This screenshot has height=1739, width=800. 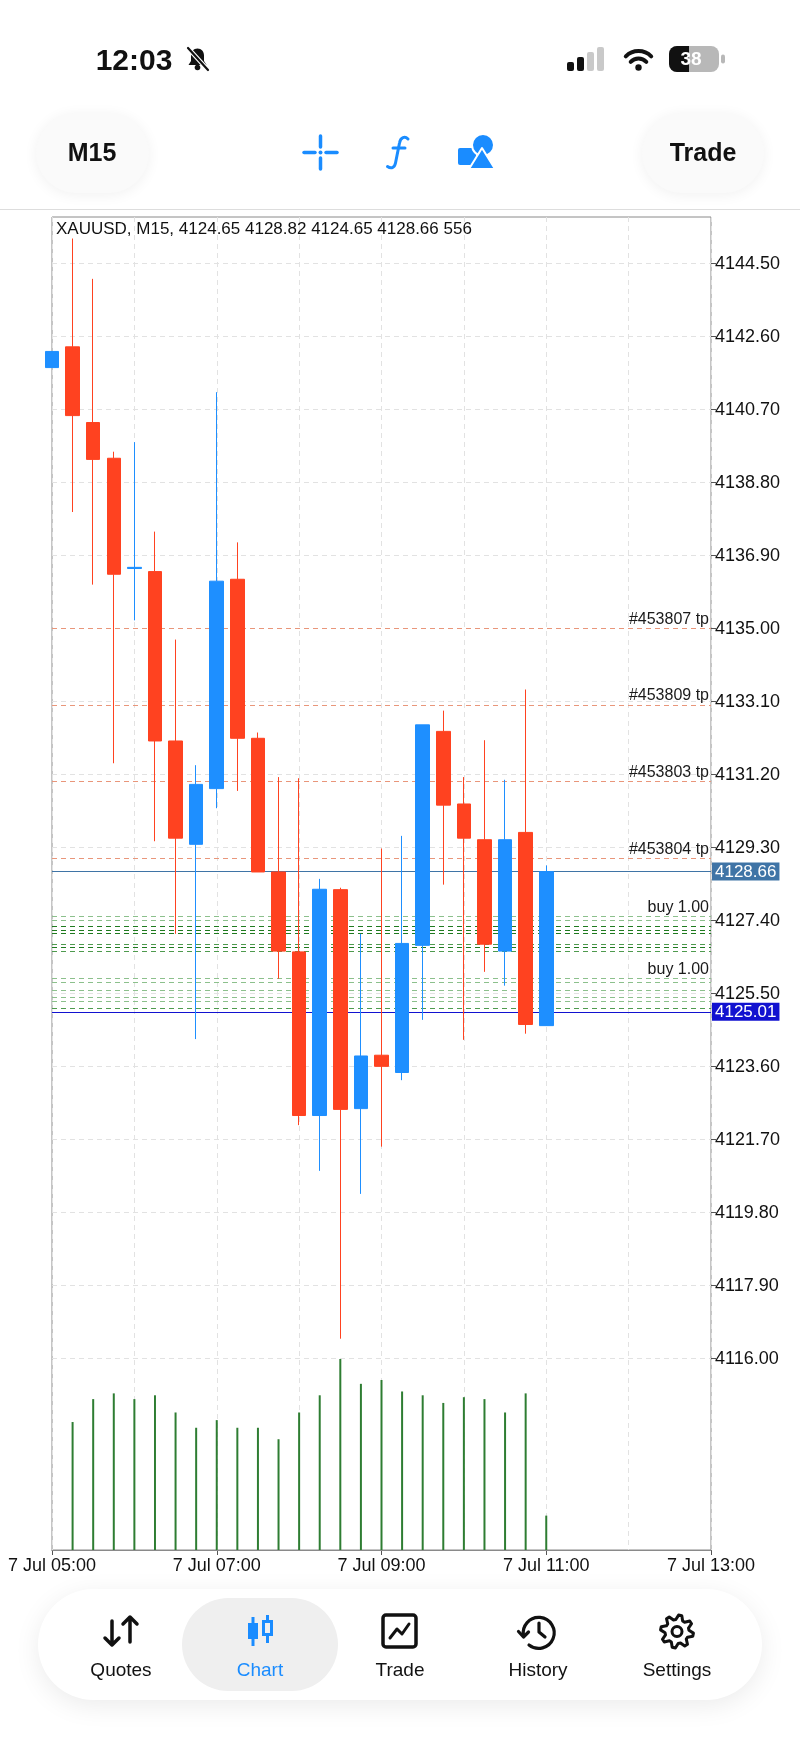 What do you see at coordinates (748, 628) in the screenshot?
I see `y-tick-label: 4135.00` at bounding box center [748, 628].